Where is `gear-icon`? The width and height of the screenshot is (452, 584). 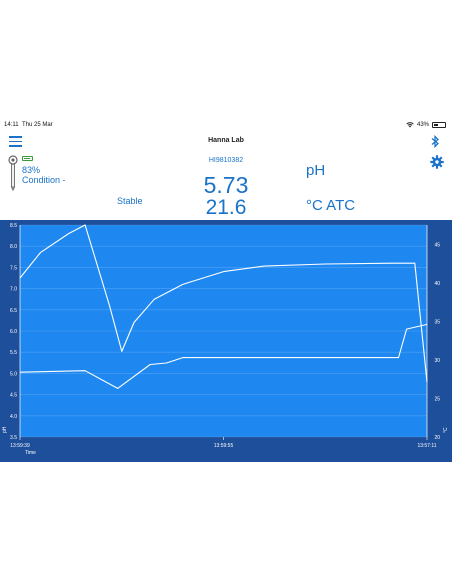
gear-icon is located at coordinates (437, 162).